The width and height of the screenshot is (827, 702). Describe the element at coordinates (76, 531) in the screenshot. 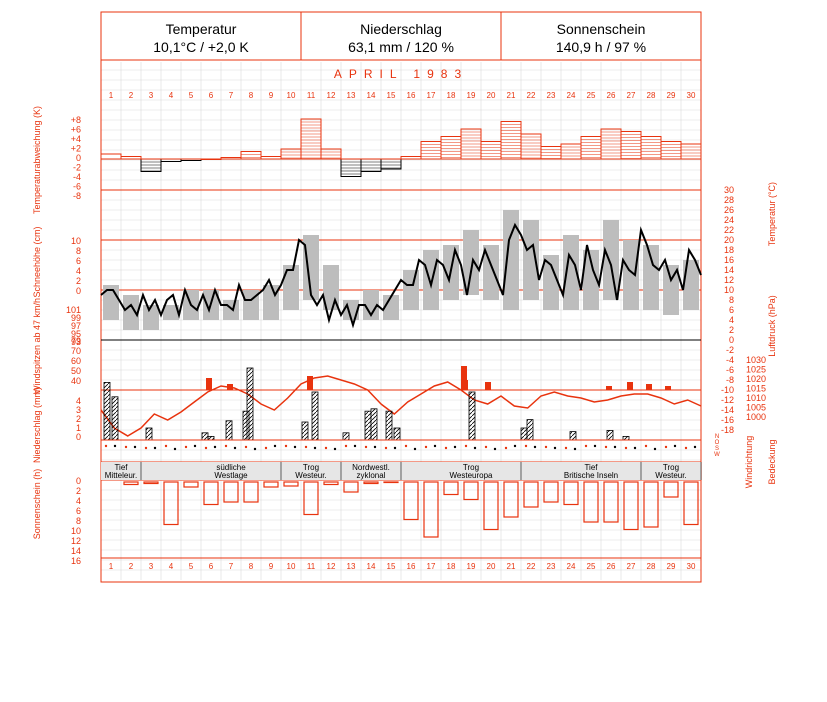

I see `sunshine-tick: 10` at that location.